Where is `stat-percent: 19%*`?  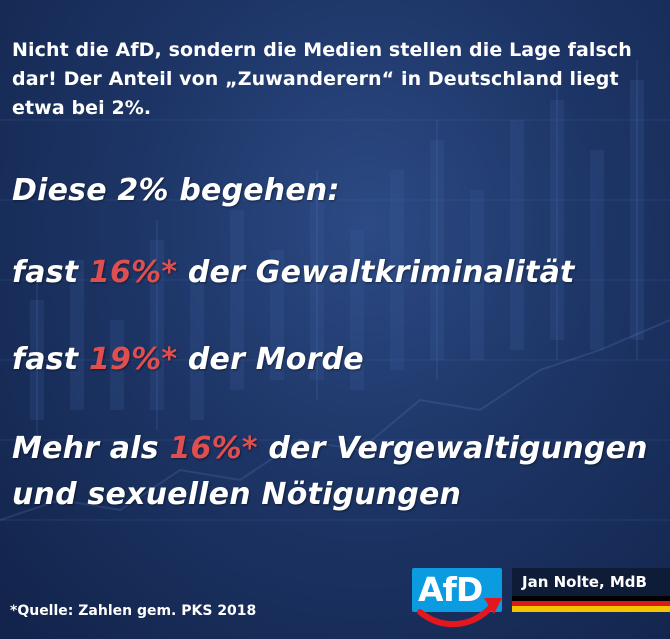 stat-percent: 19%* is located at coordinates (133, 359).